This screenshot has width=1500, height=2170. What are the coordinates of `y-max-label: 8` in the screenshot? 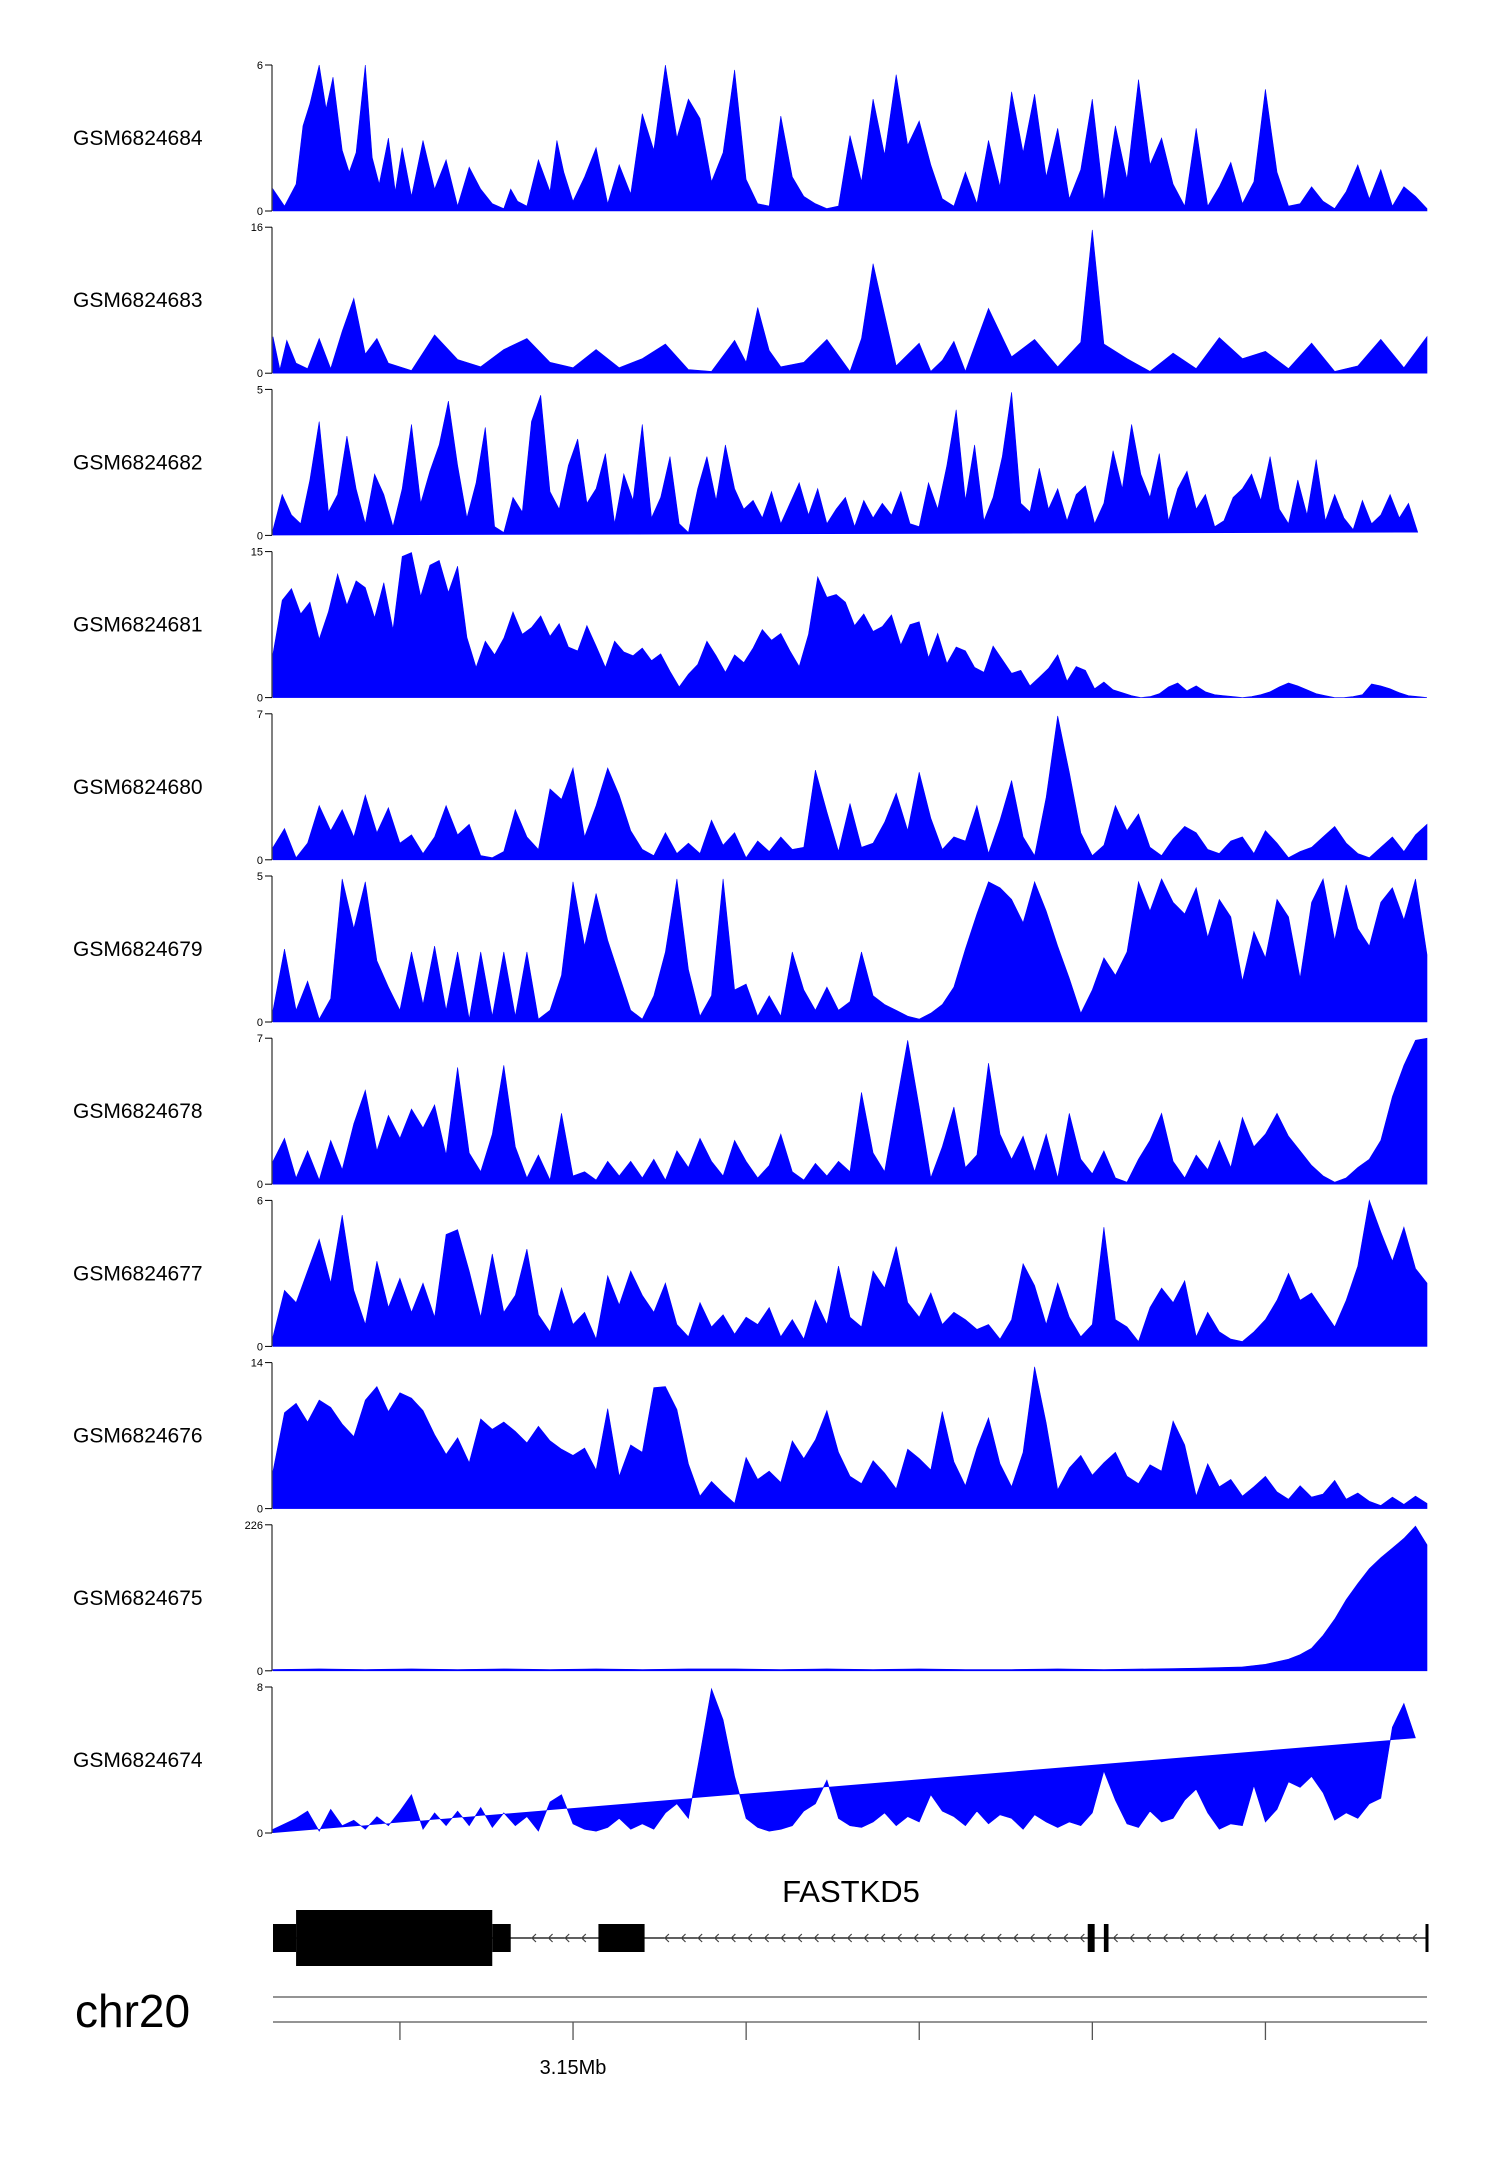 It's located at (260, 1688).